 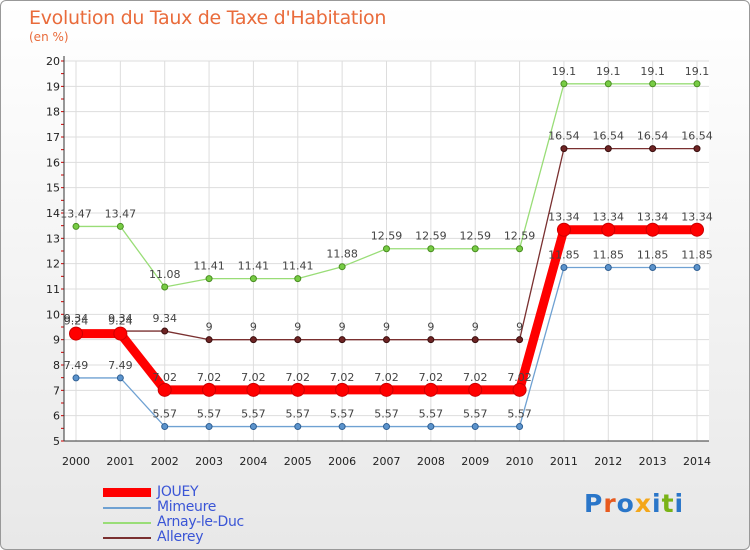 What do you see at coordinates (56, 365) in the screenshot?
I see `y-tick-label: 8` at bounding box center [56, 365].